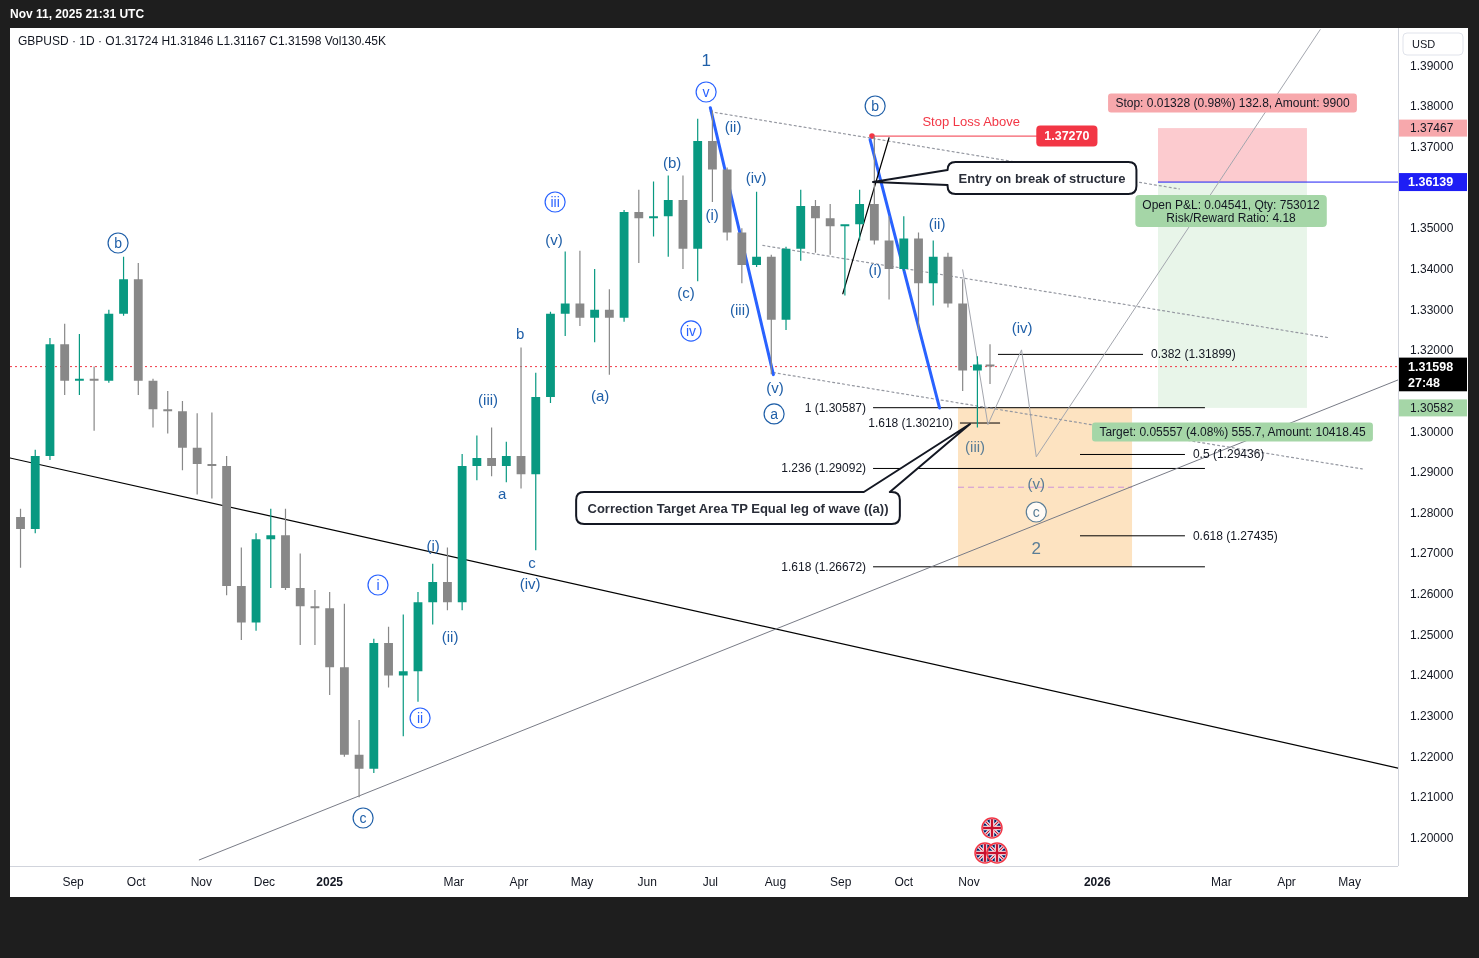  What do you see at coordinates (1424, 382) in the screenshot?
I see `annotation: 27:48` at bounding box center [1424, 382].